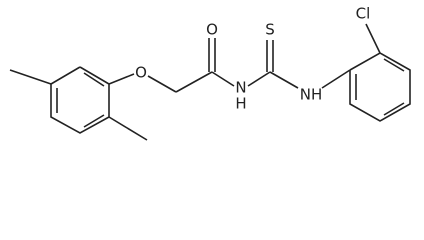 The width and height of the screenshot is (424, 240). Describe the element at coordinates (240, 88) in the screenshot. I see `atom-label: N` at that location.